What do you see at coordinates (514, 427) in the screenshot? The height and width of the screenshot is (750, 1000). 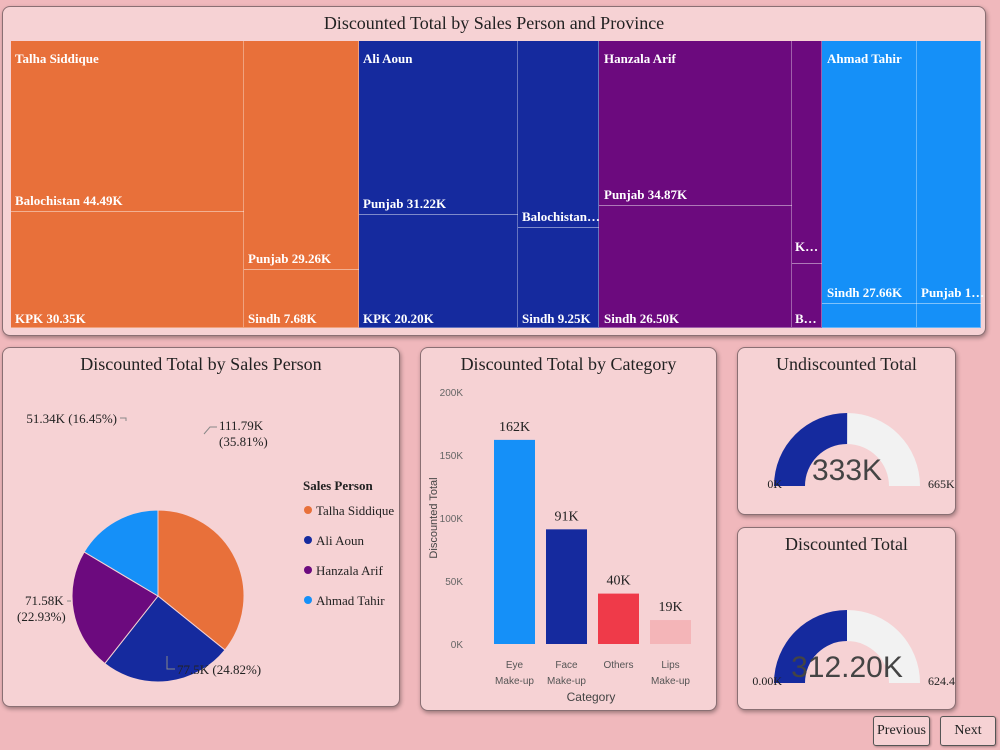 I see `bar-value-label-eye: 162K` at bounding box center [514, 427].